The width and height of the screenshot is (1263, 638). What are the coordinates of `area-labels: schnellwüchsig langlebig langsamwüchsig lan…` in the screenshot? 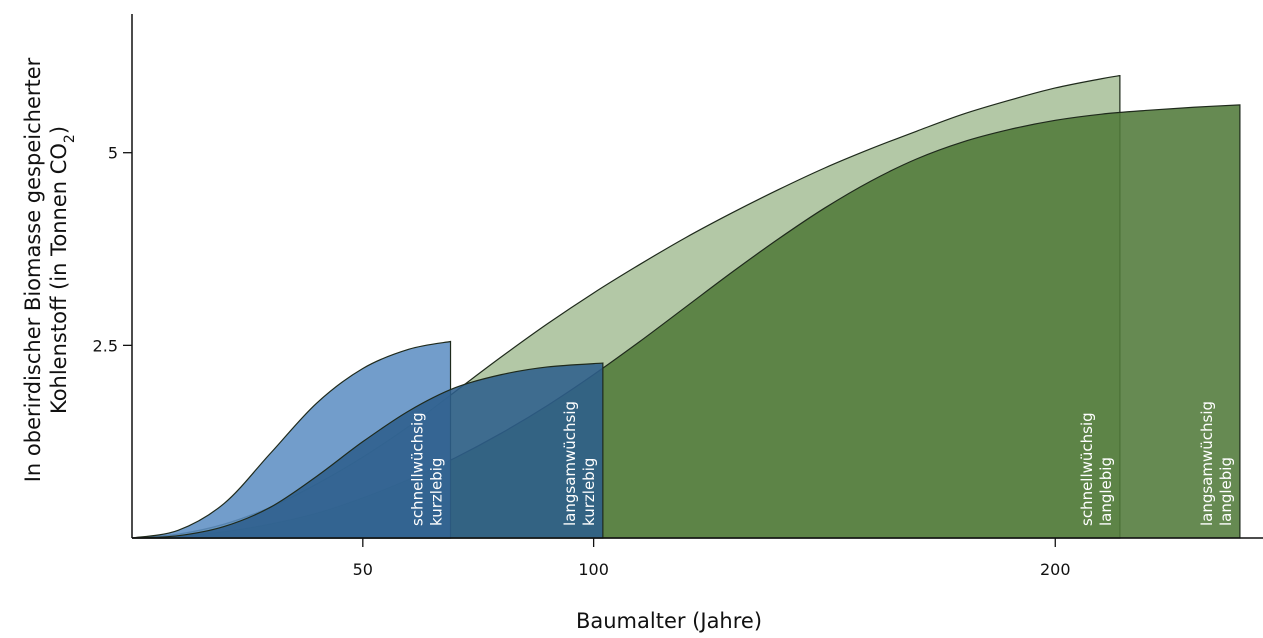 It's located at (822, 463).